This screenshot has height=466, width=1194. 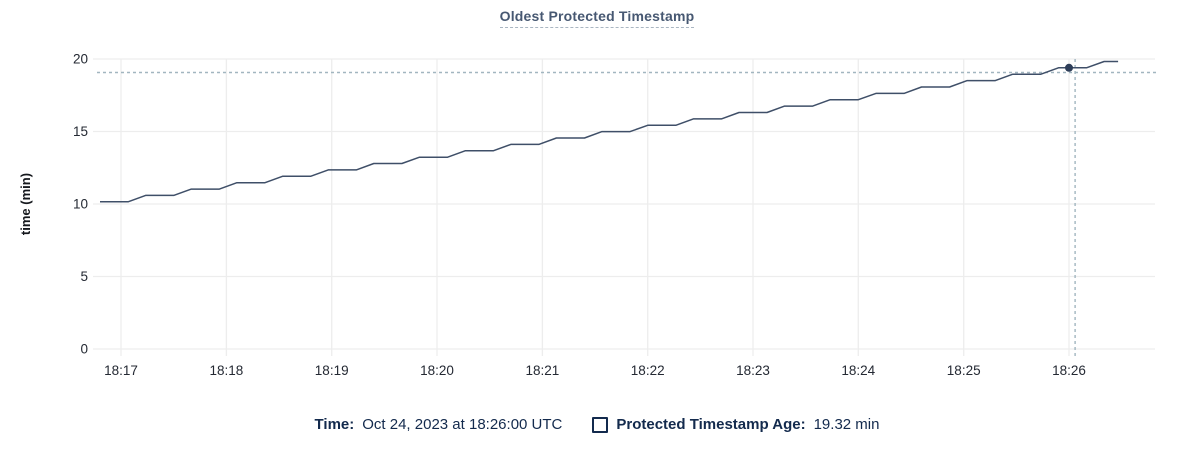 I want to click on x-tick-label: 18:17, so click(x=121, y=370).